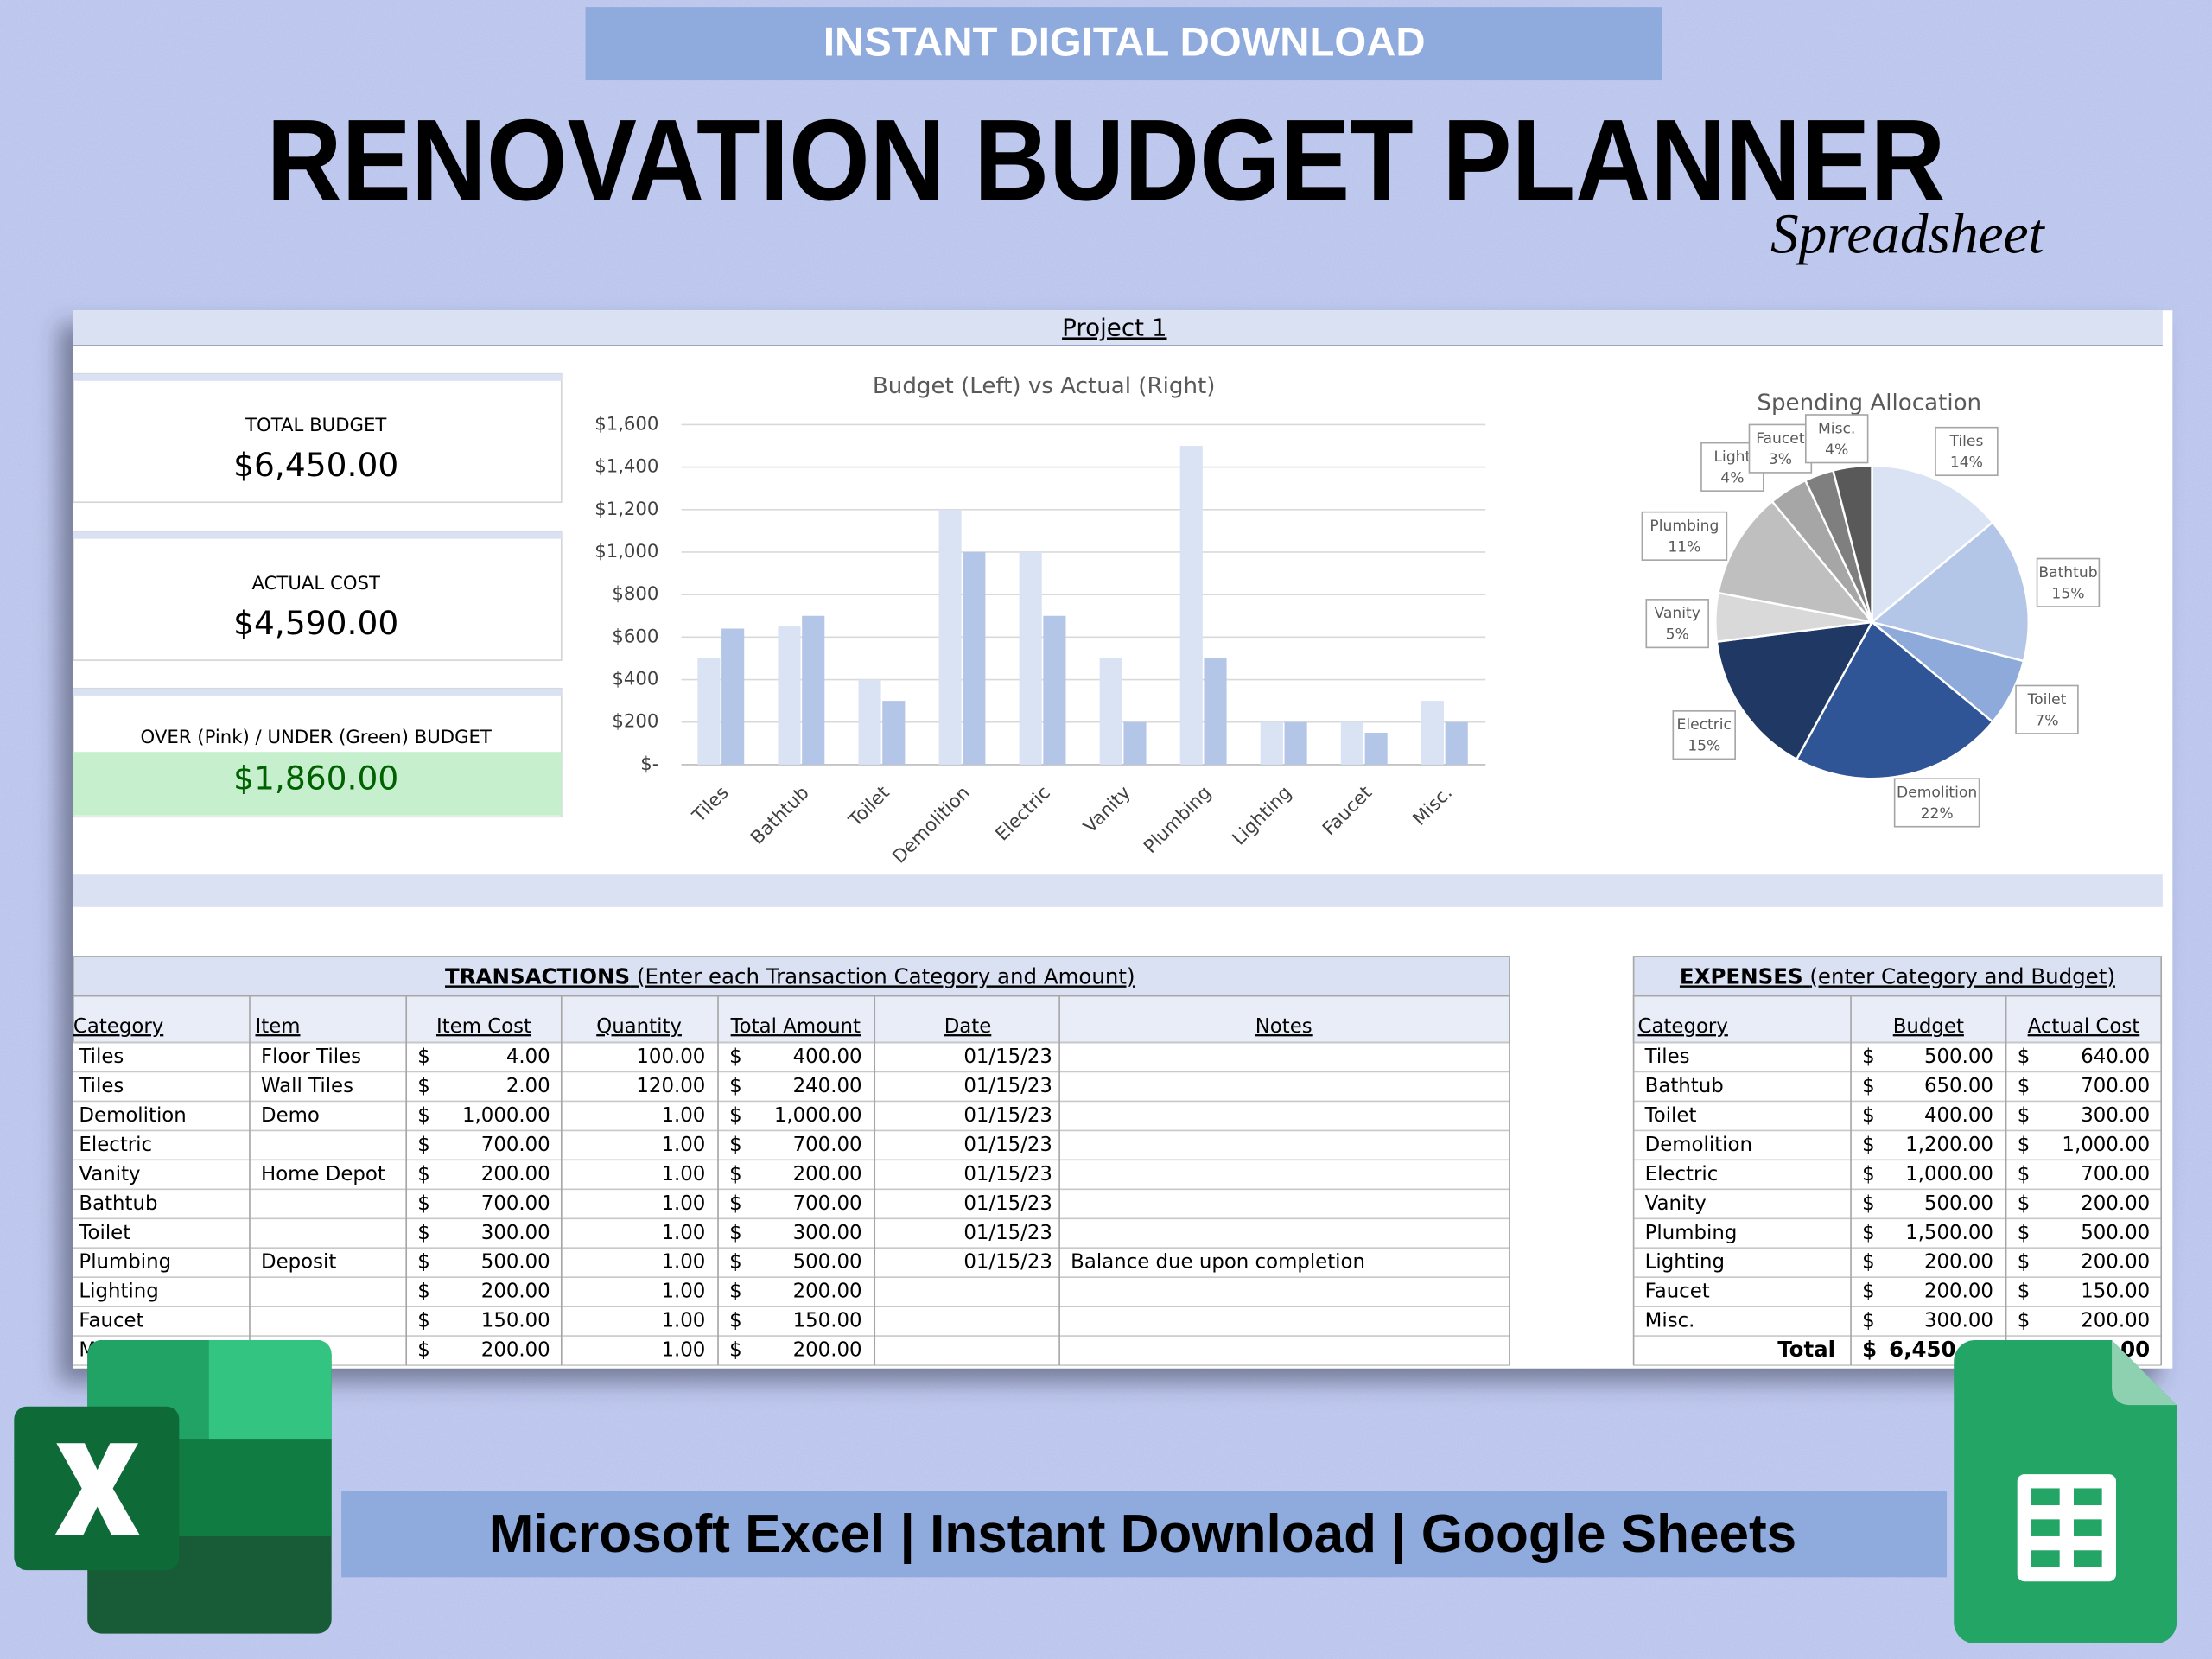 The width and height of the screenshot is (2212, 1659). What do you see at coordinates (1949, 1233) in the screenshot?
I see `table-cell: 1,500.00` at bounding box center [1949, 1233].